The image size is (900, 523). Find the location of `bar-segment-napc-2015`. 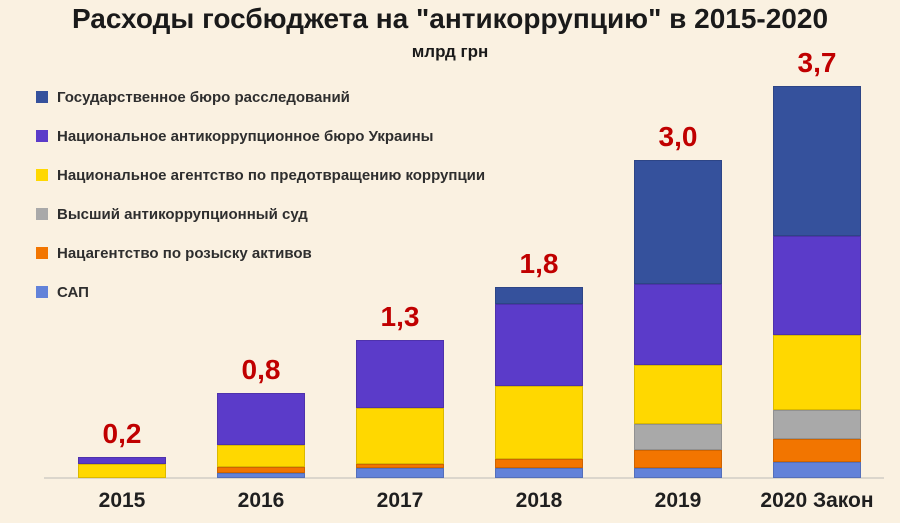

bar-segment-napc-2015 is located at coordinates (122, 471).